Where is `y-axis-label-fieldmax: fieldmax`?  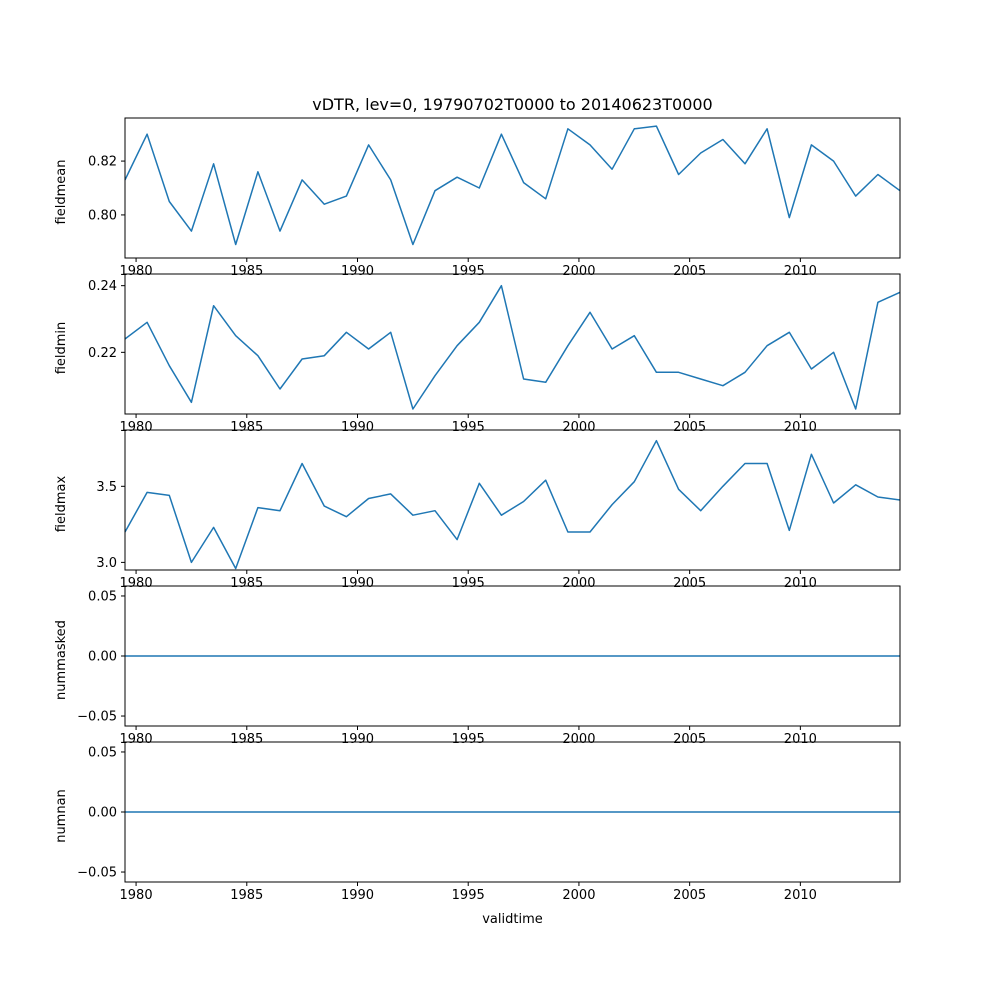
y-axis-label-fieldmax: fieldmax is located at coordinates (61, 504).